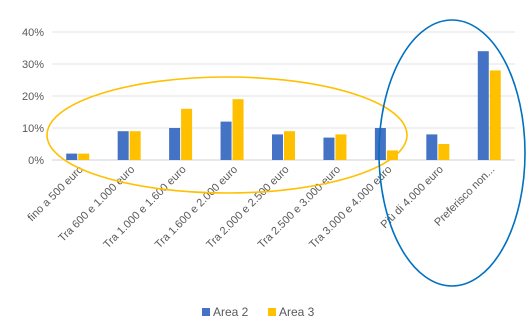  I want to click on y-tick-label: 10%, so click(33, 129).